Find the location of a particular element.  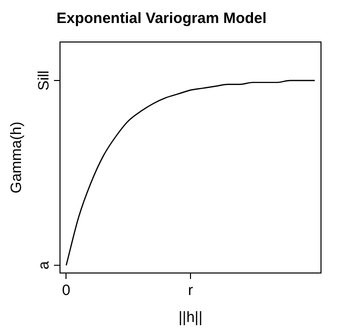

y-axis-title: Gamma(h) is located at coordinates (17, 158).